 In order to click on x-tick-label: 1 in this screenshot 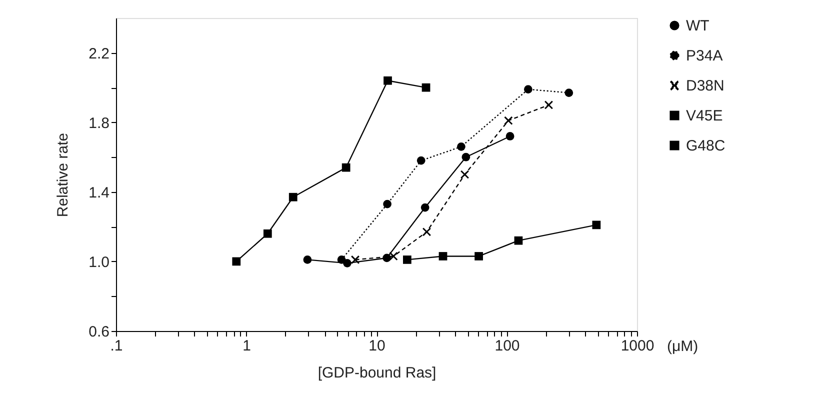, I will do `click(246, 346)`.